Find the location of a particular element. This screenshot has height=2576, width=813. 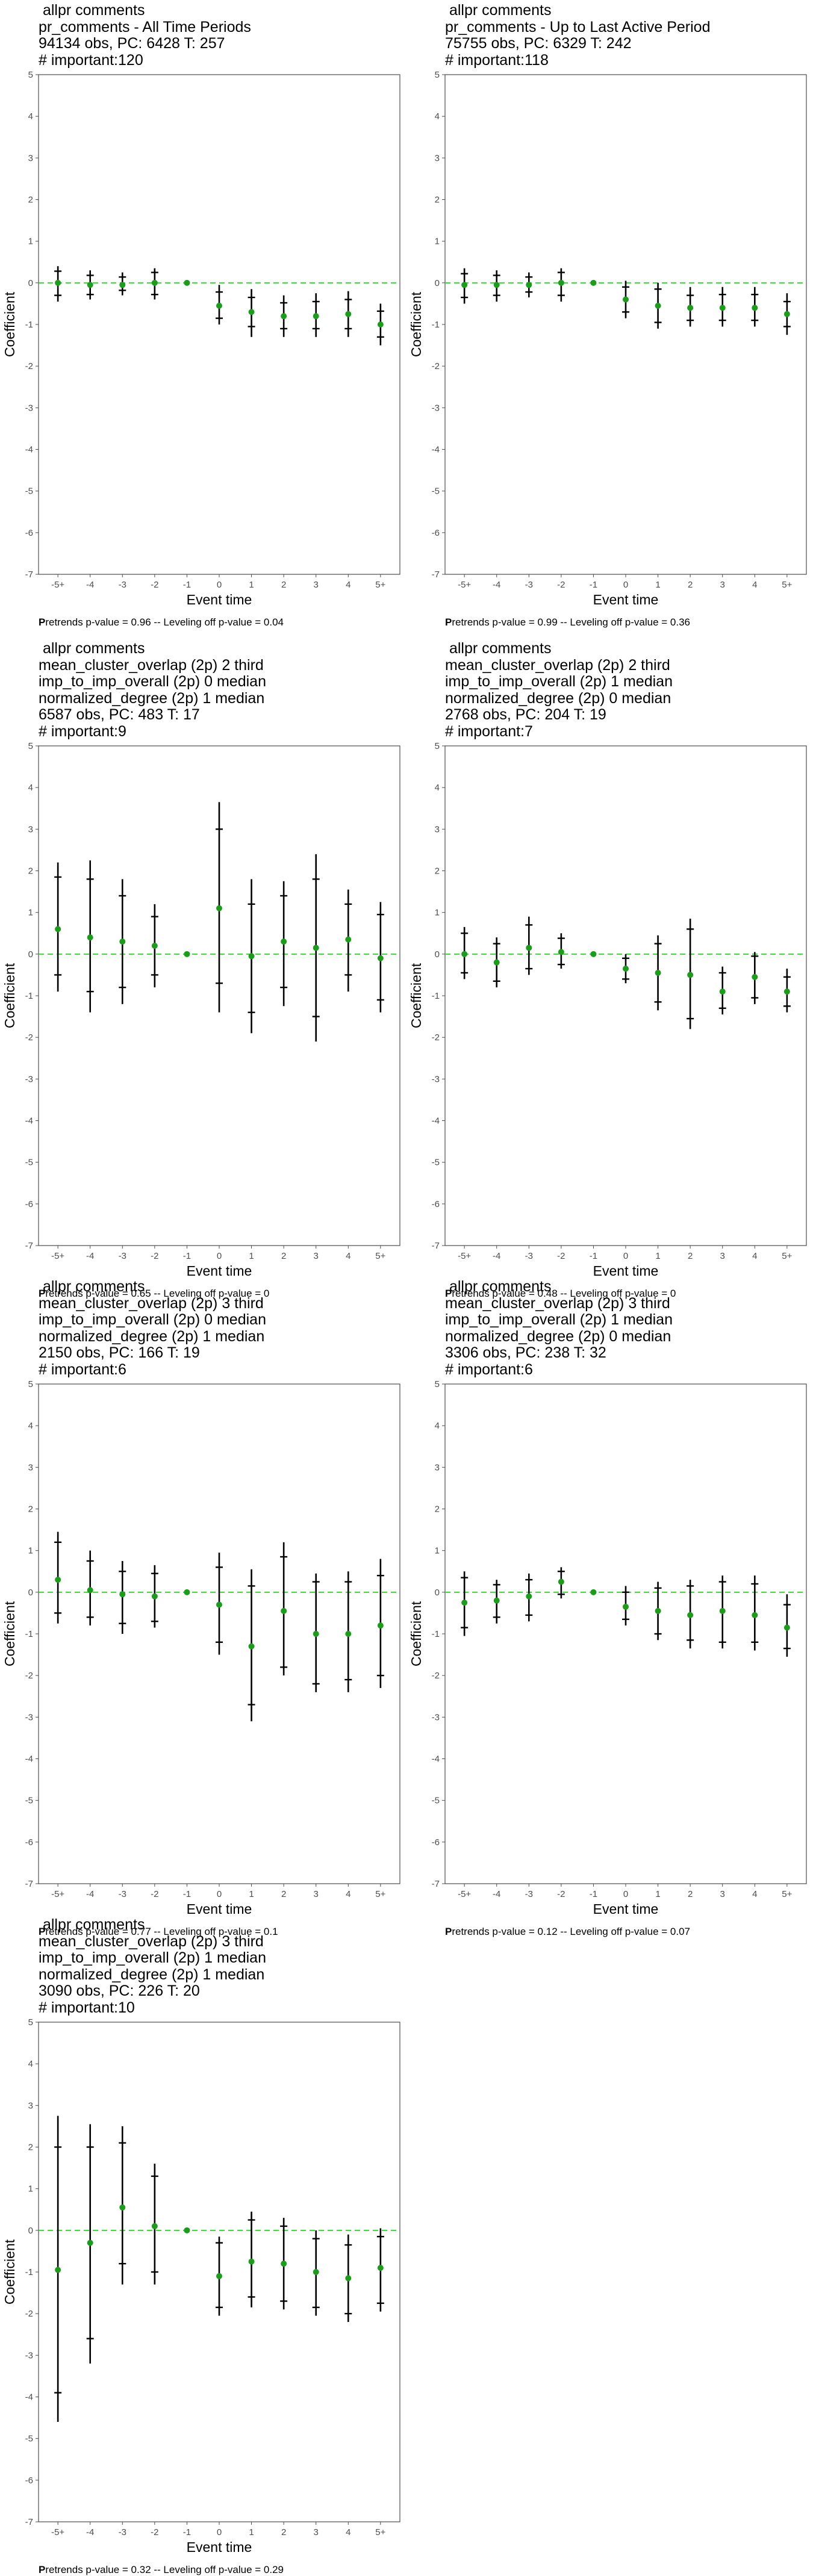

chart-title-line: # important:9 is located at coordinates (82, 731).